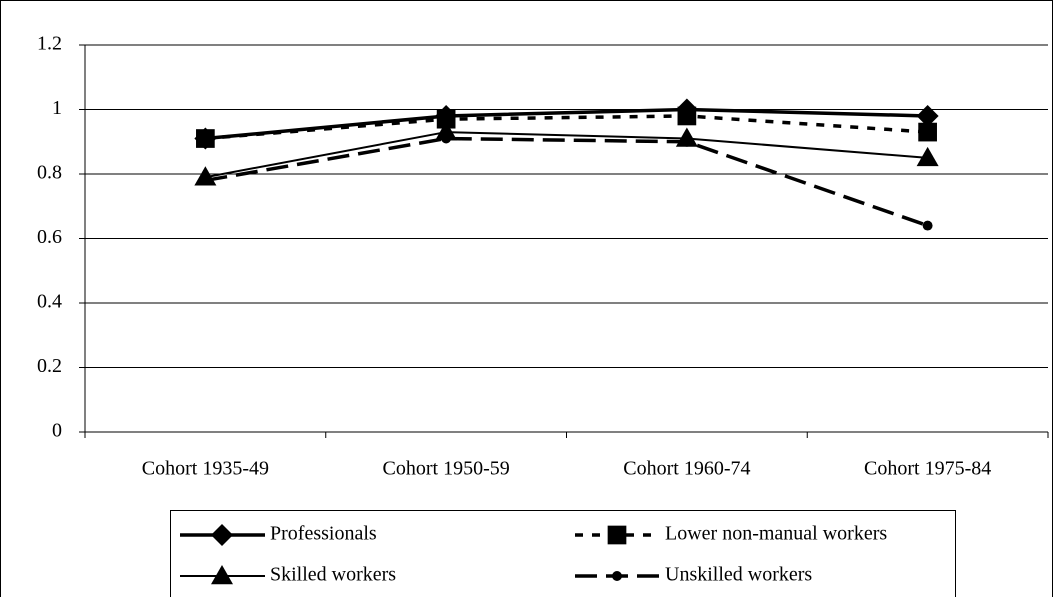  I want to click on y-tick-label: 1.2, so click(49, 44).